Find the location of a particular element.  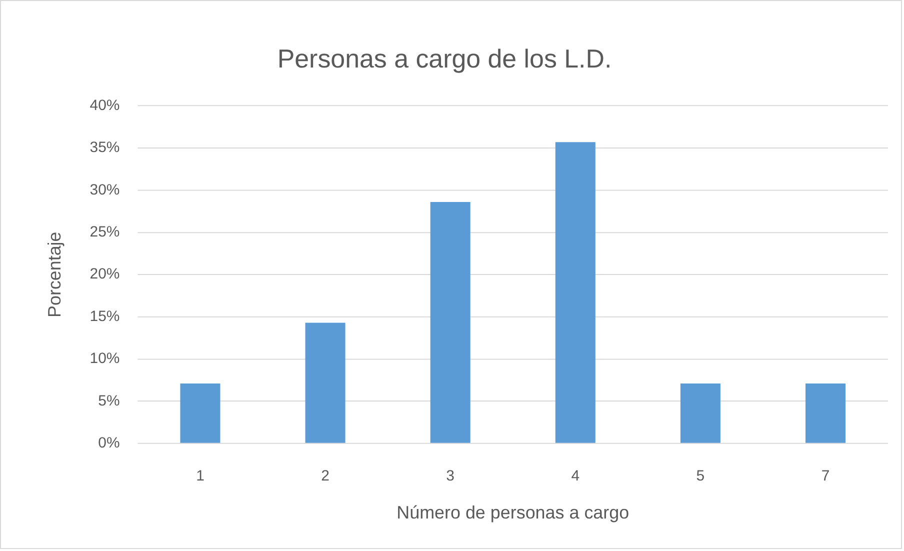

y-tick-label: 30% is located at coordinates (105, 189).